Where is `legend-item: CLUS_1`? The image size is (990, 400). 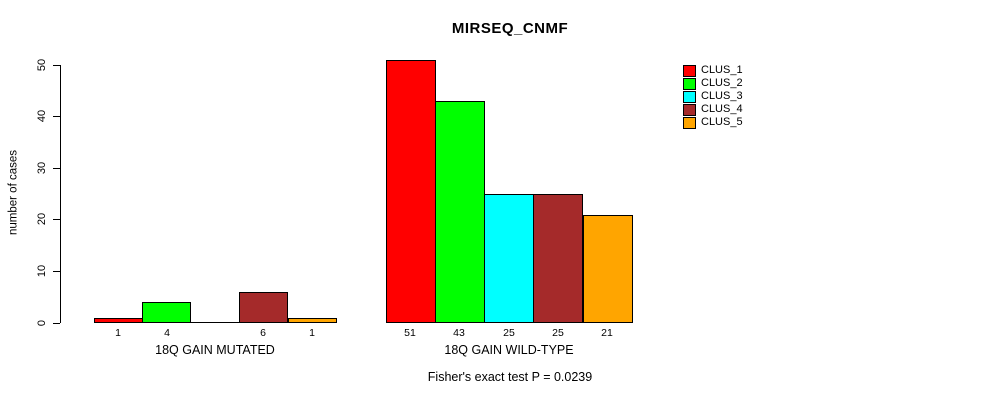
legend-item: CLUS_1 is located at coordinates (713, 70).